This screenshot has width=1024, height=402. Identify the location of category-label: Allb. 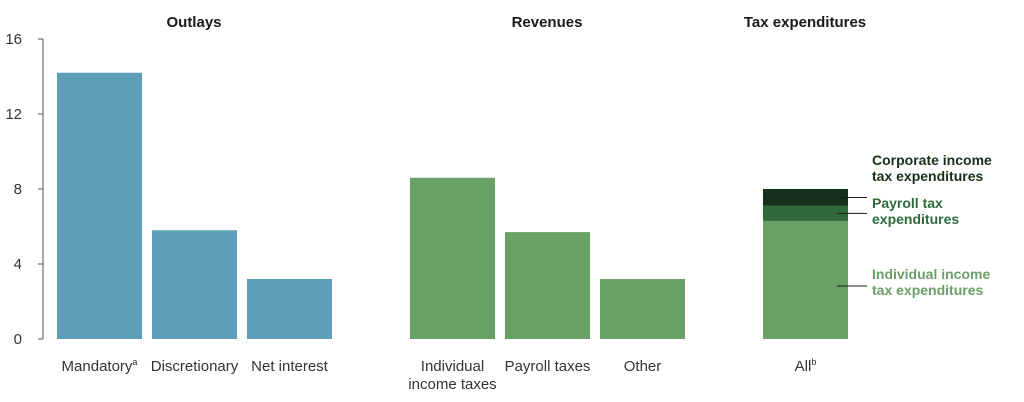
(806, 366).